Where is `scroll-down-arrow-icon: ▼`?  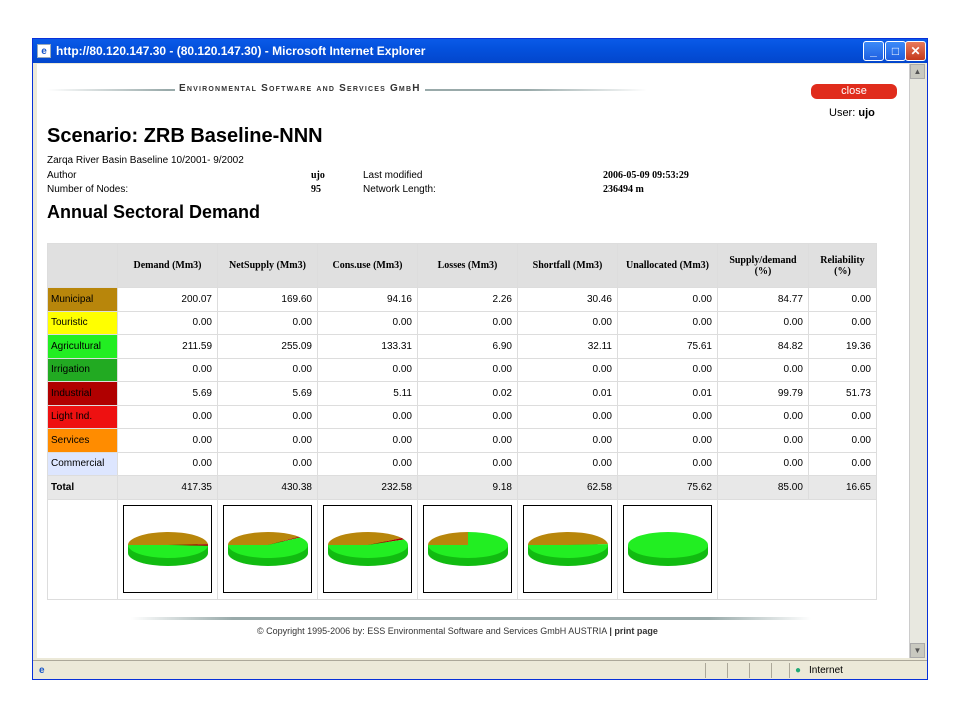 scroll-down-arrow-icon: ▼ is located at coordinates (917, 650).